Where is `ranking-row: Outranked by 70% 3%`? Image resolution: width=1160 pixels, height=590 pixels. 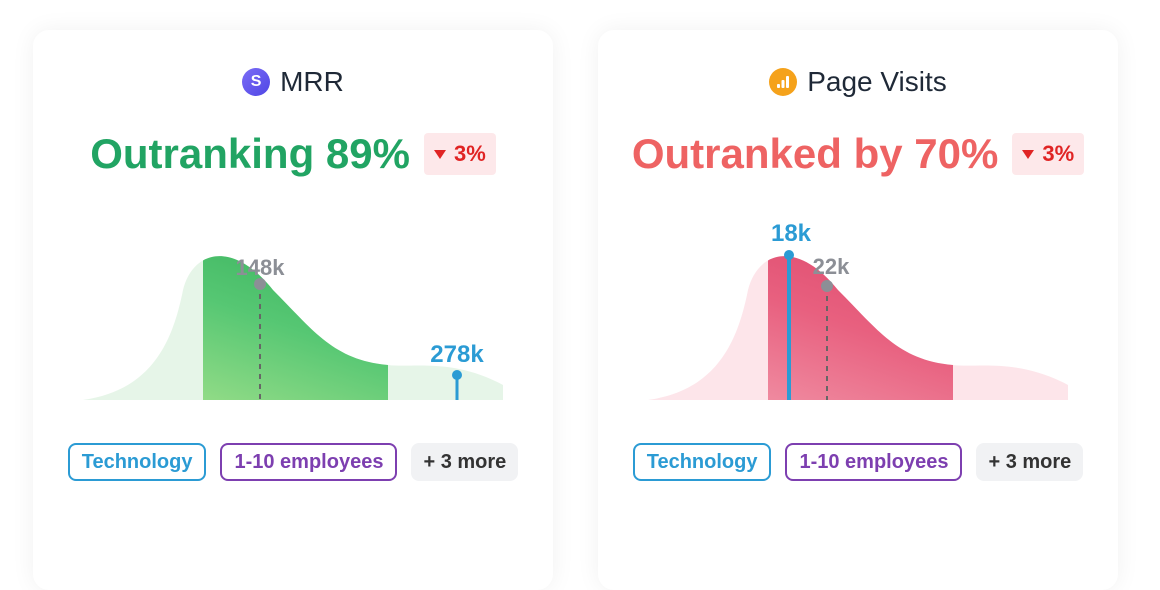
ranking-row: Outranked by 70% 3% is located at coordinates (858, 154).